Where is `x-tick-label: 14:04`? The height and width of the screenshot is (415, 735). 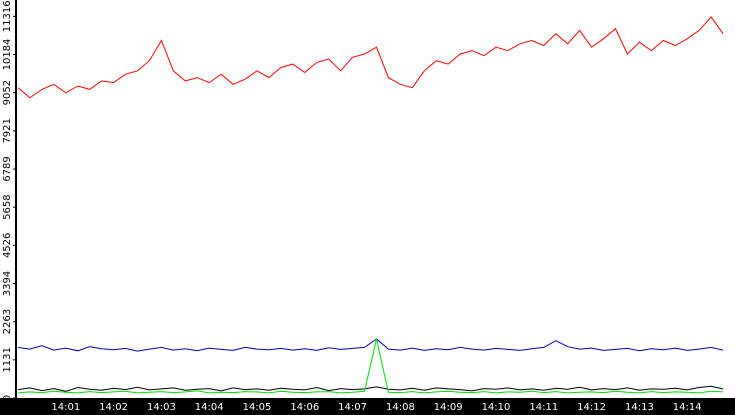
x-tick-label: 14:04 is located at coordinates (209, 407).